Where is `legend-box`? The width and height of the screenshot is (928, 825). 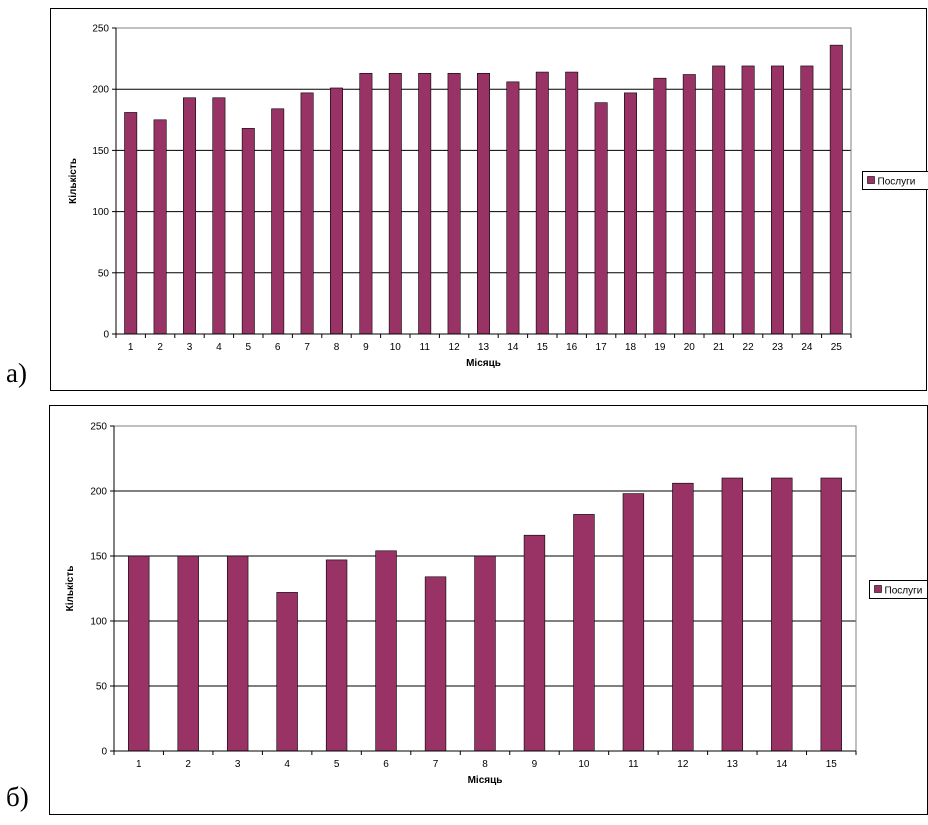 legend-box is located at coordinates (895, 180).